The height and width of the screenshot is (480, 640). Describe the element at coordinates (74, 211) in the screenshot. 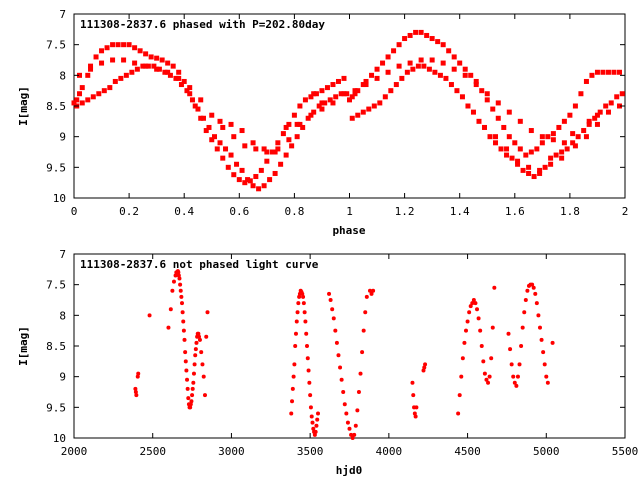

I see `phased-x-tick-label: 0` at that location.